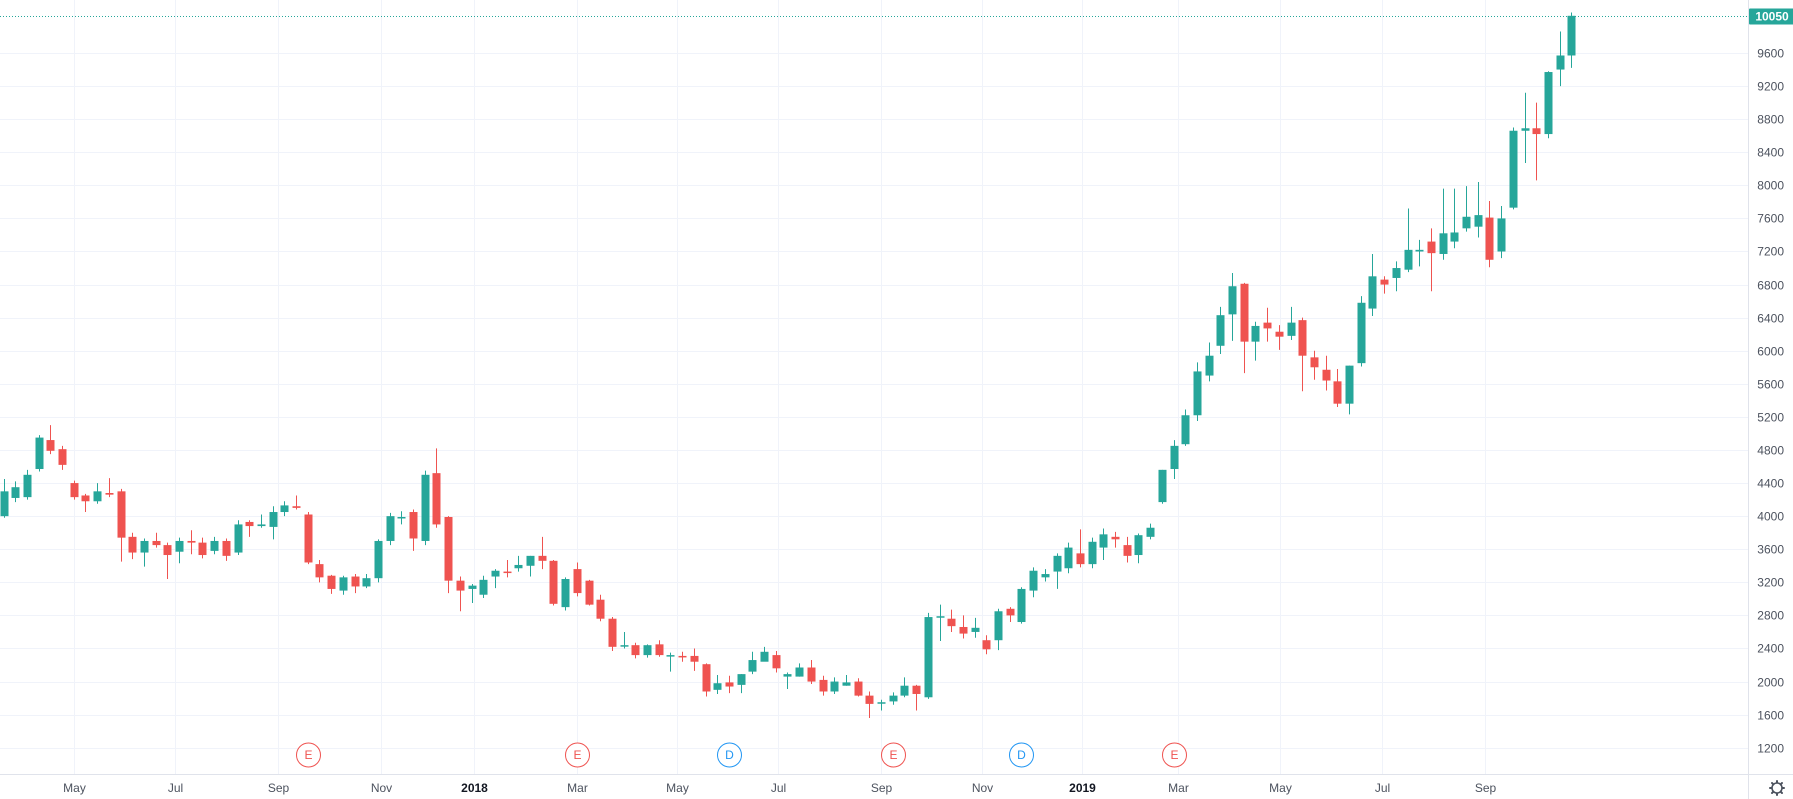  What do you see at coordinates (1770, 319) in the screenshot?
I see `y-tick-label: 6400` at bounding box center [1770, 319].